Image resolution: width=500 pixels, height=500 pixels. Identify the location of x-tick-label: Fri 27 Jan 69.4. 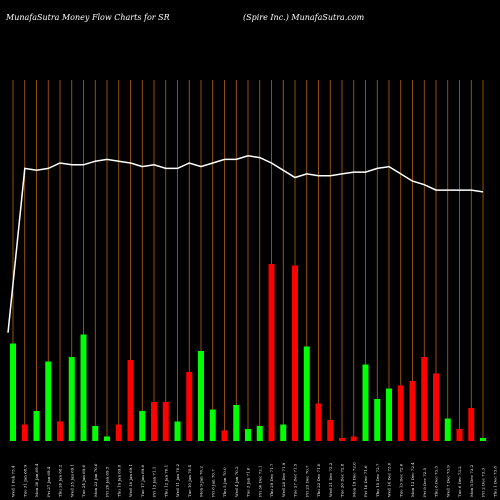
(48, 481).